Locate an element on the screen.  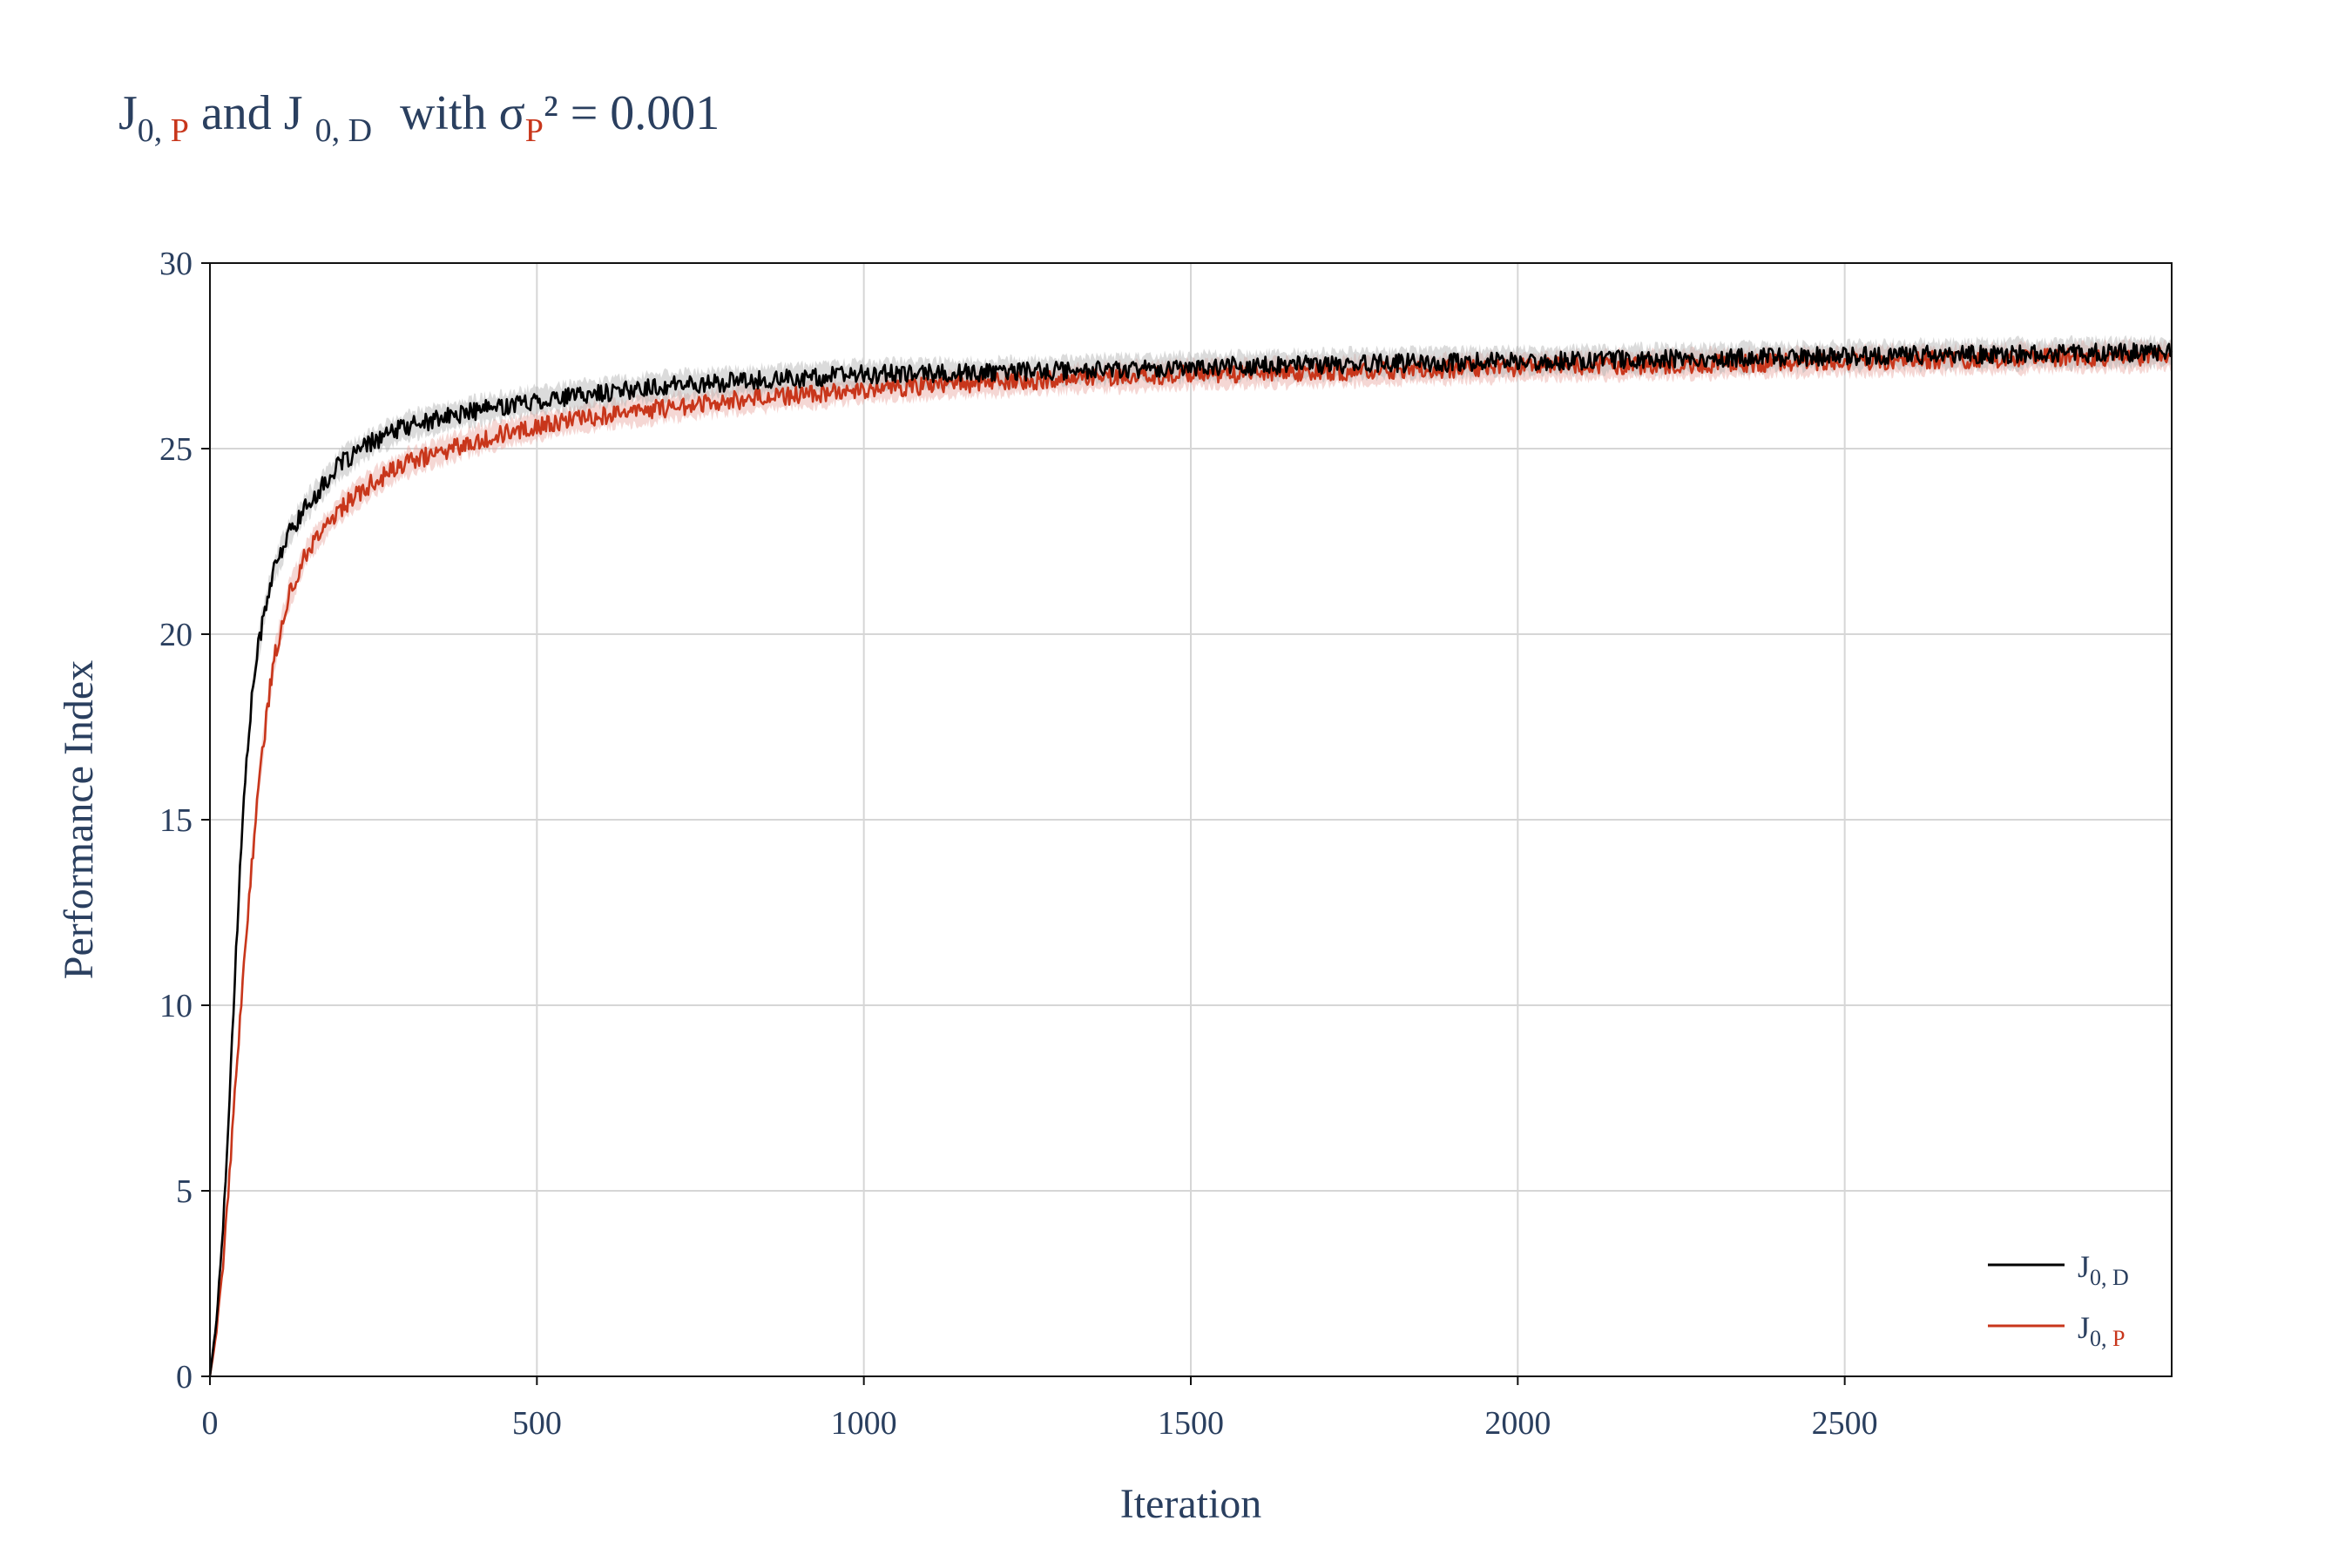
y-tick-label: 20 is located at coordinates (176, 635).